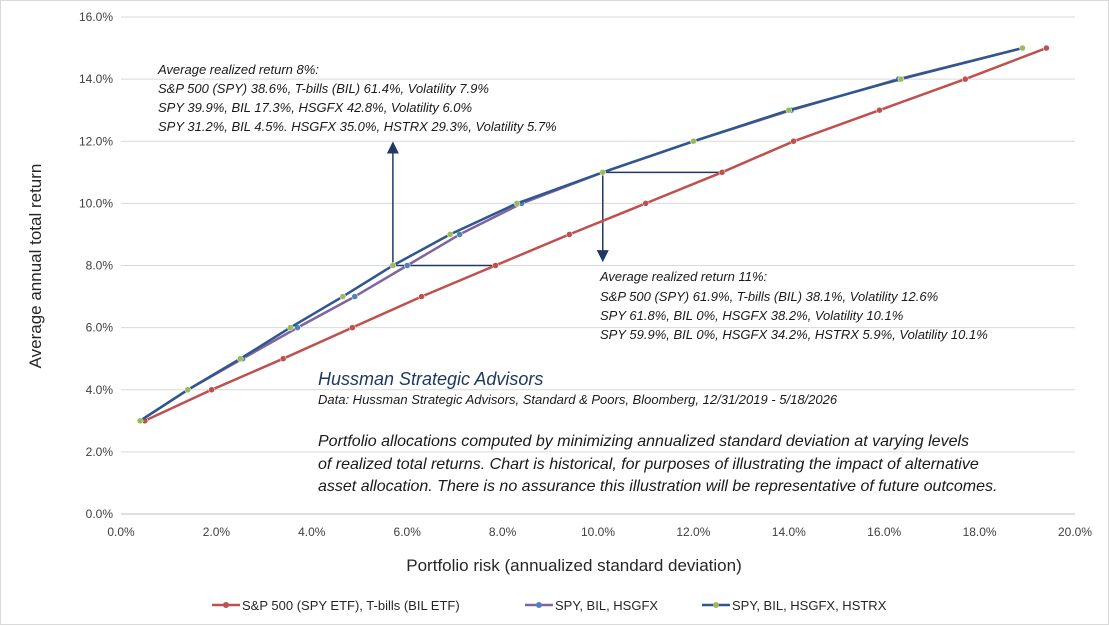 This screenshot has height=626, width=1109. I want to click on legend-label-sp-bil: S&P 500 (SPY ETF), T-bills (BIL ETF), so click(351, 605).